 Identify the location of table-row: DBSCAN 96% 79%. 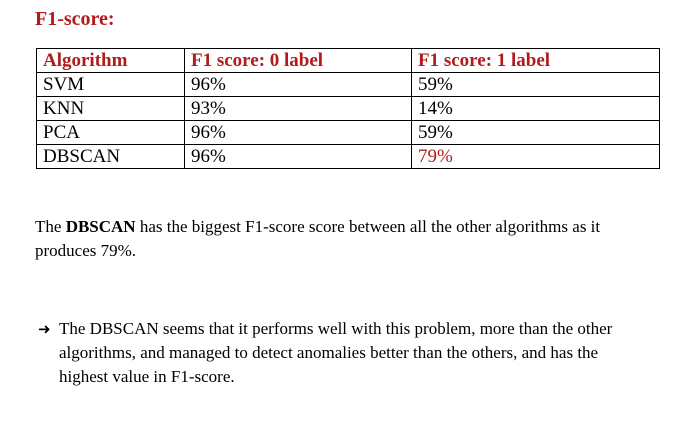
(348, 156).